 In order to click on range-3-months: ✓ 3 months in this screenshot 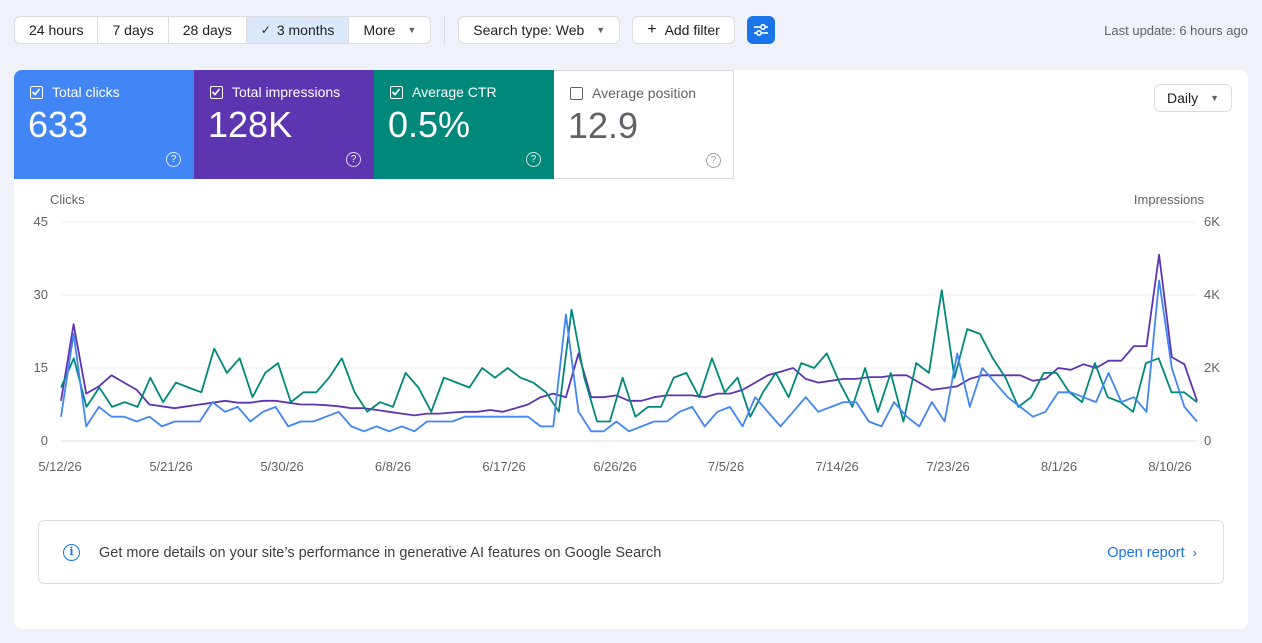, I will do `click(298, 30)`.